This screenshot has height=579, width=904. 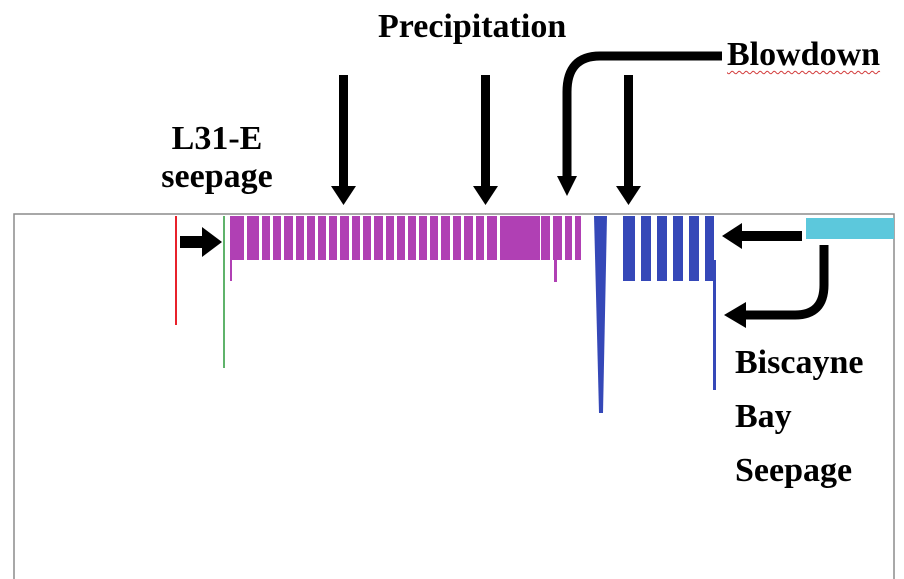 What do you see at coordinates (762, 236) in the screenshot?
I see `biscayne-left-arrow-top` at bounding box center [762, 236].